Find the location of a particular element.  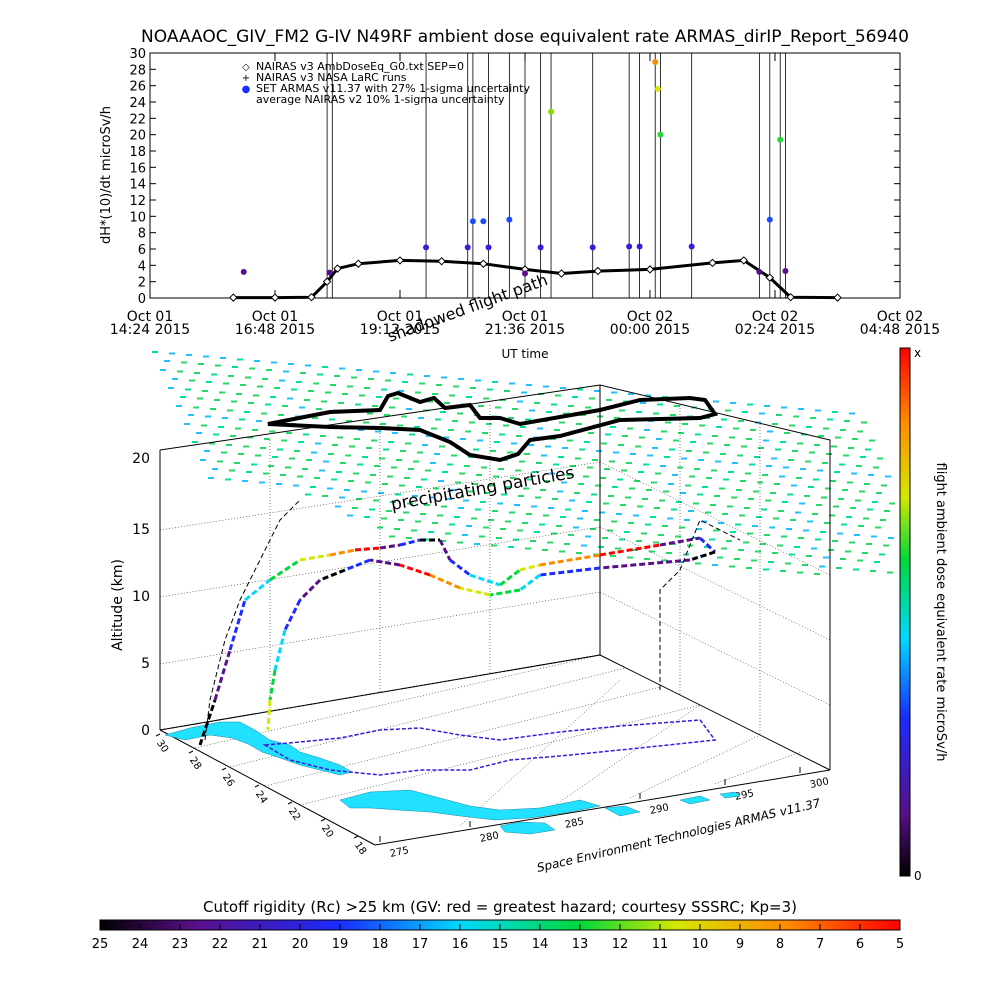

bottom-colorbar-ticks: 25 24 23 22 21 20 19 18 17 16 15 14 13 12 11 10 9 8 7 6 5 is located at coordinates (498, 938).